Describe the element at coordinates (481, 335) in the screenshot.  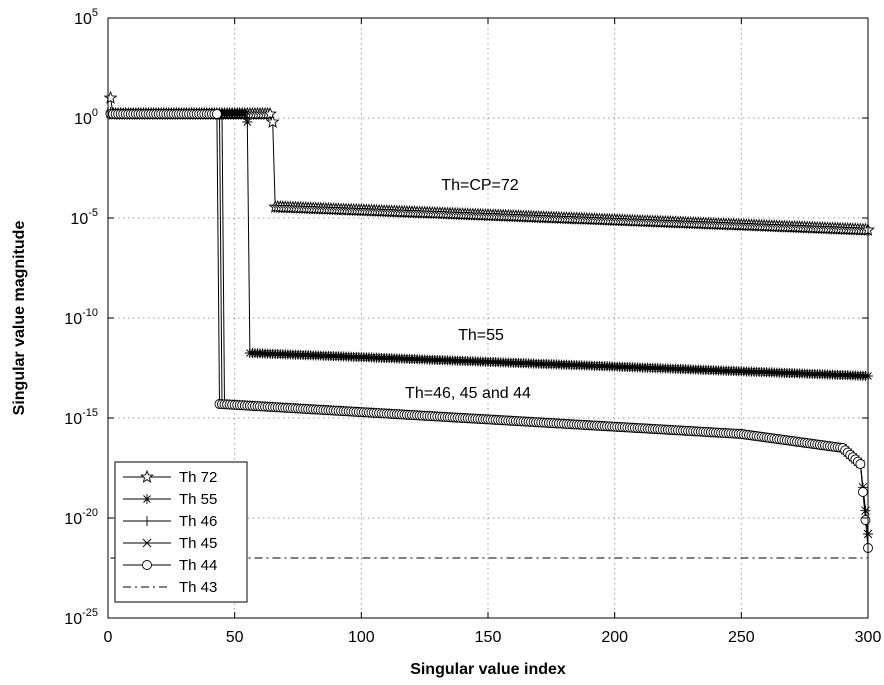
I see `annotation-label: Th=55` at that location.